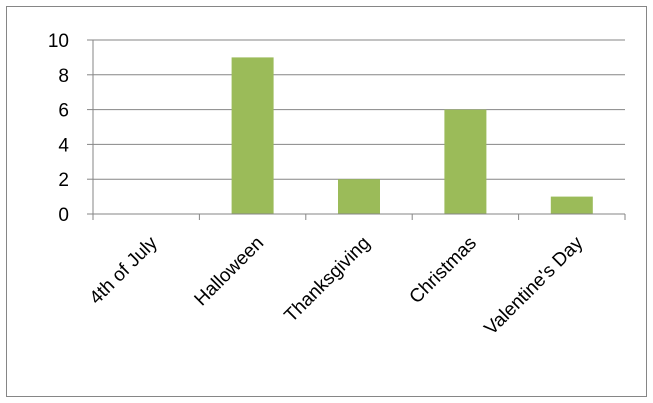 The width and height of the screenshot is (653, 403). Describe the element at coordinates (63, 215) in the screenshot. I see `y-tick-label: 0` at that location.